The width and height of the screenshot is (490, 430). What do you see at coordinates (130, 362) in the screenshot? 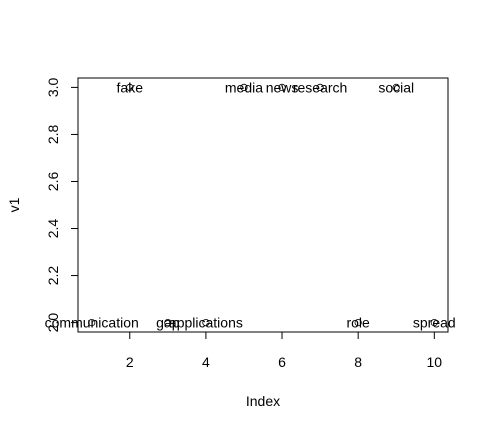
I see `x-tick-label: 2` at bounding box center [130, 362].